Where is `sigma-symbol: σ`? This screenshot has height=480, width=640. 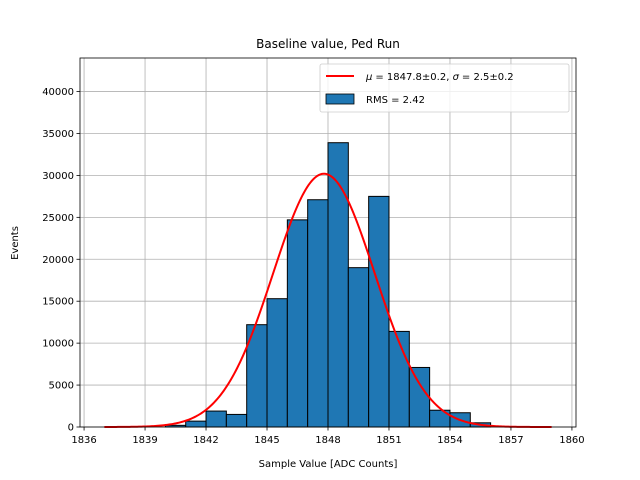
sigma-symbol: σ is located at coordinates (456, 77).